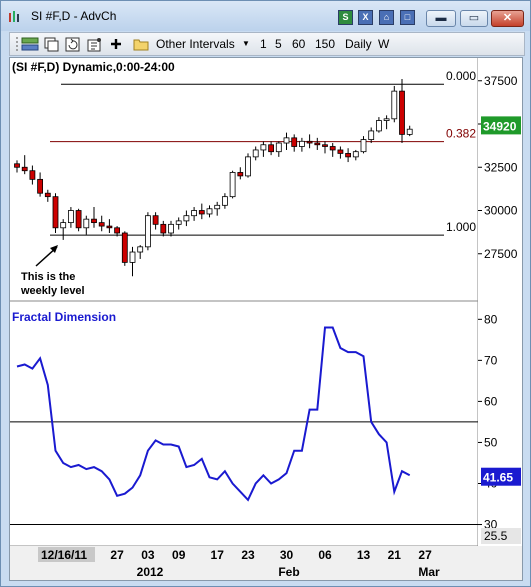 This screenshot has width=531, height=587. I want to click on time-tick-label: 21, so click(395, 555).